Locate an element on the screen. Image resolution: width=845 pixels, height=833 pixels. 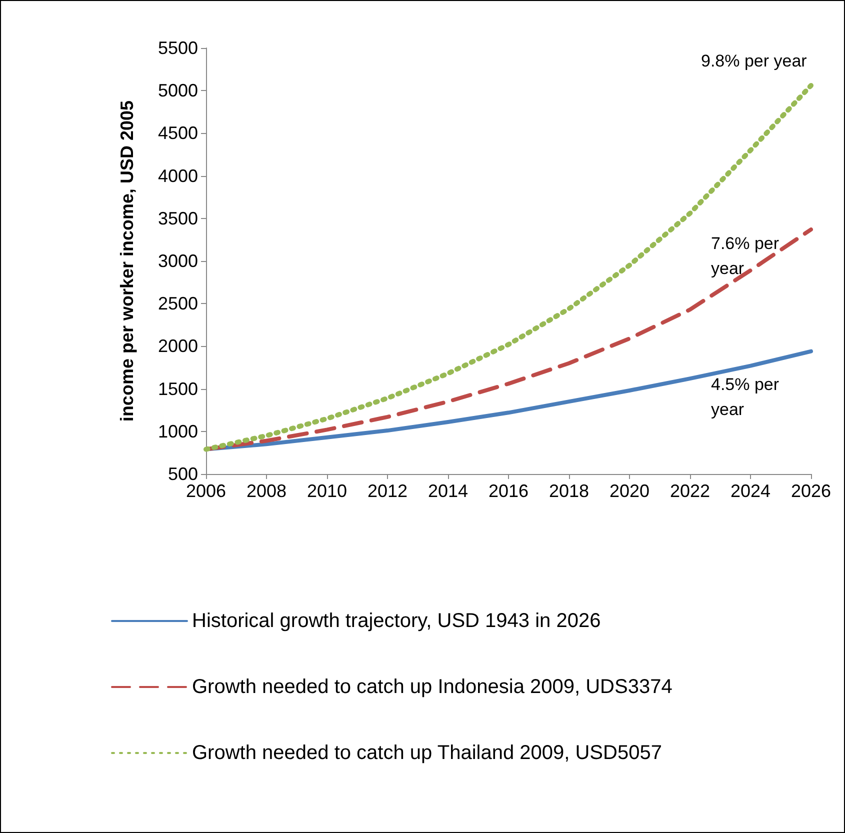
y-tick-label: 5500 is located at coordinates (178, 48).